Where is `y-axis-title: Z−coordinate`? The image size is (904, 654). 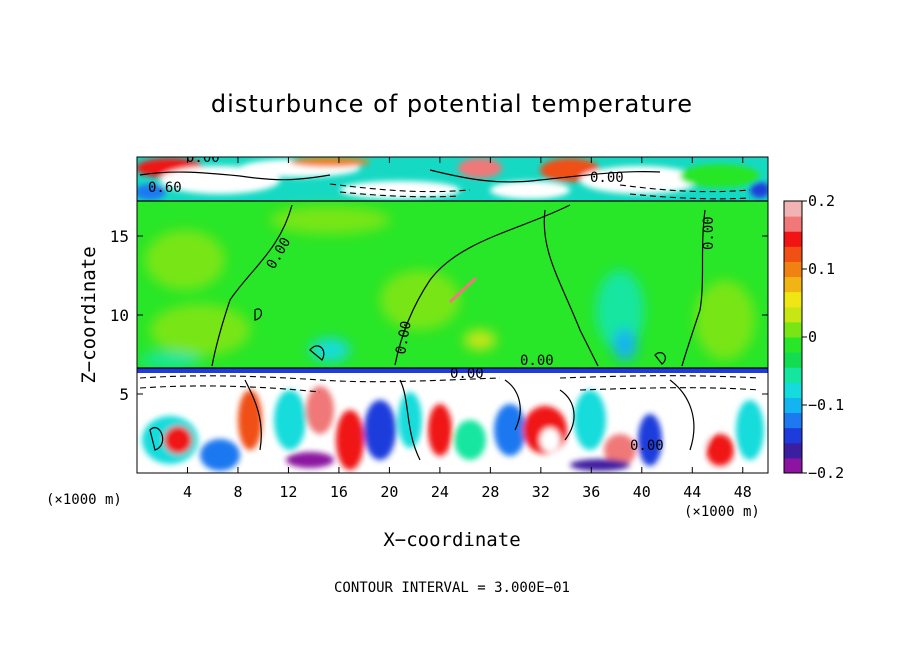 y-axis-title: Z−coordinate is located at coordinates (89, 314).